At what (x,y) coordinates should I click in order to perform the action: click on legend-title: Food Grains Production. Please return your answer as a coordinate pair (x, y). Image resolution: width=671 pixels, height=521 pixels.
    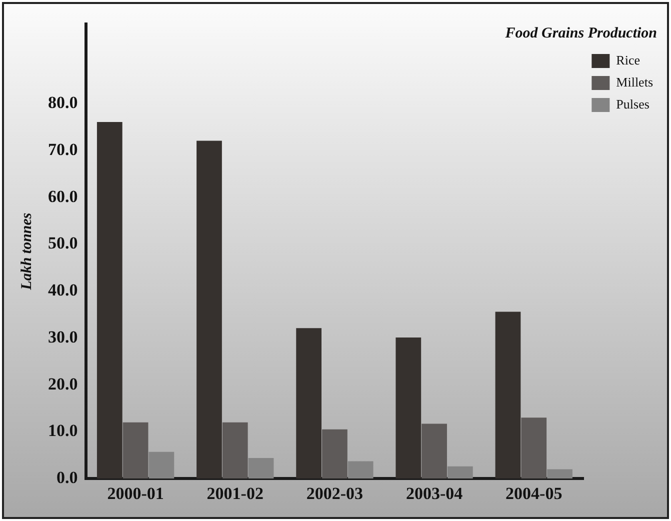
    Looking at the image, I should click on (580, 33).